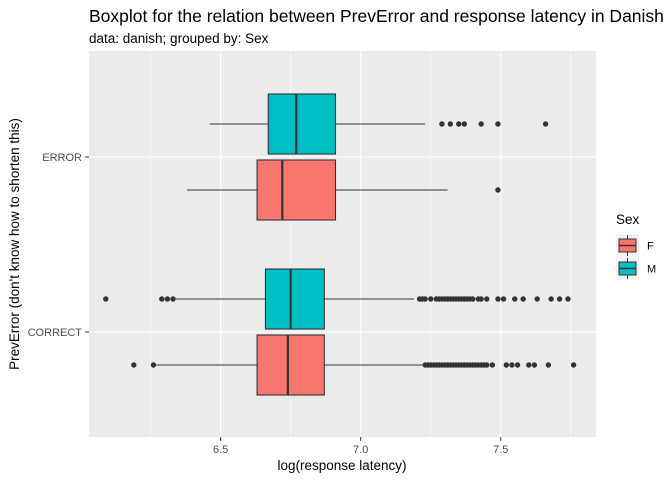  What do you see at coordinates (651, 270) in the screenshot?
I see `legend-label: M` at bounding box center [651, 270].